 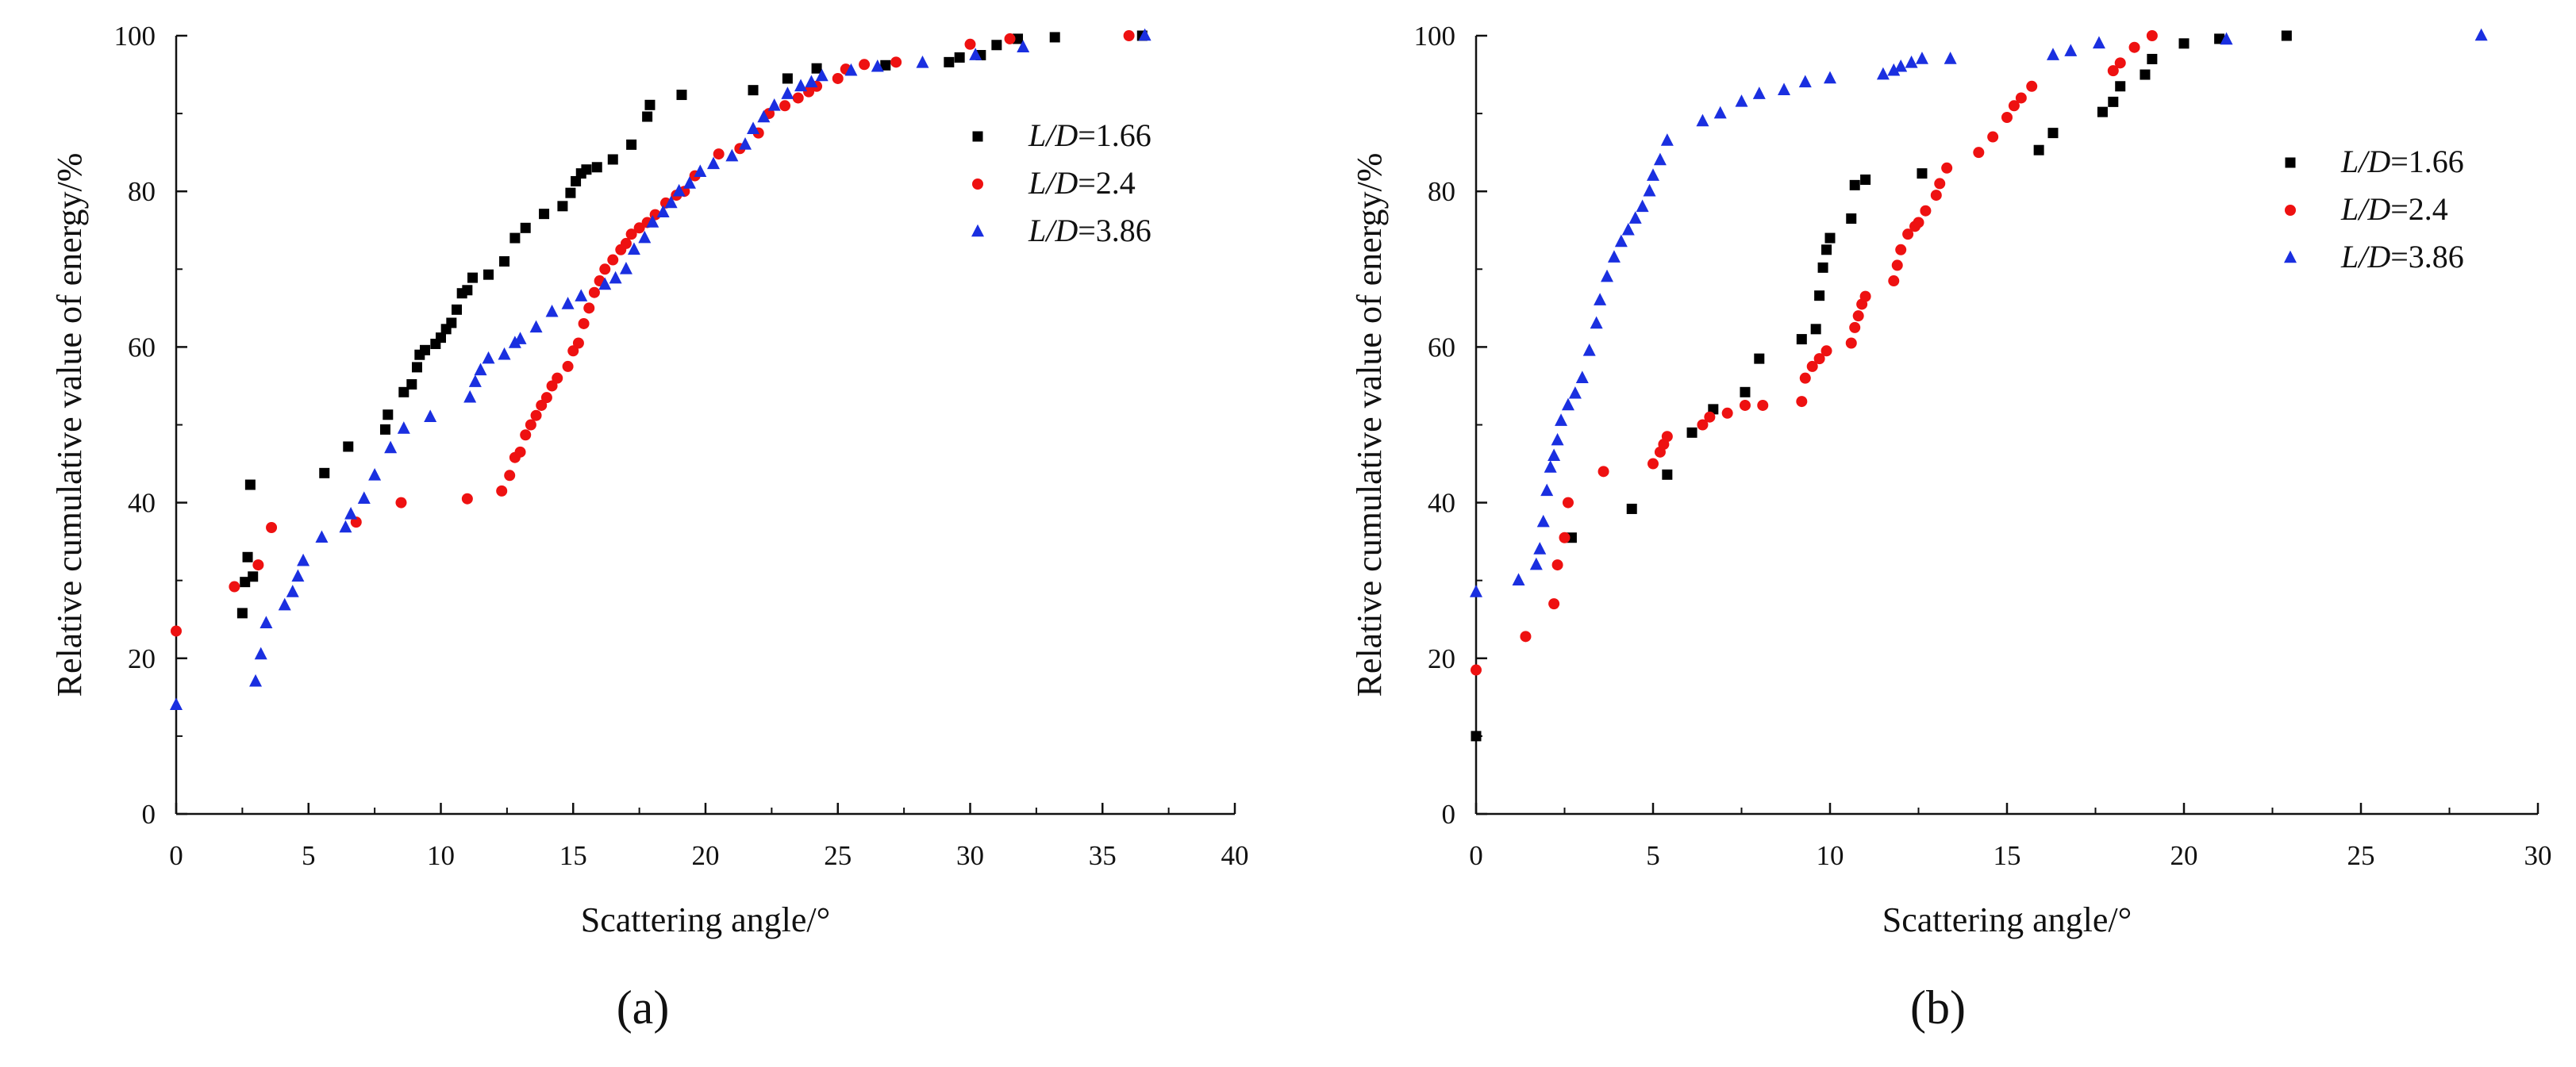 I want to click on legend-label: L/D=3.86, so click(x=2402, y=256).